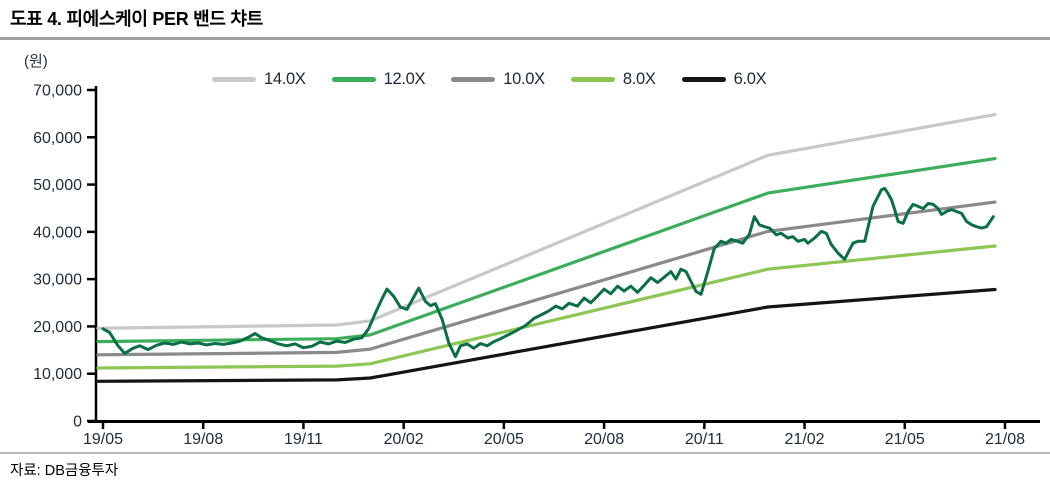 The height and width of the screenshot is (486, 1050). I want to click on y-tick-label: 10,000, so click(57, 374).